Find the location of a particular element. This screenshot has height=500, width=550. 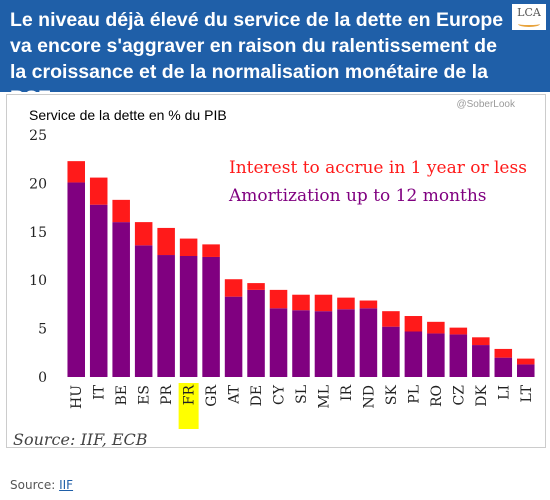

x-tick-label: PR is located at coordinates (167, 395).